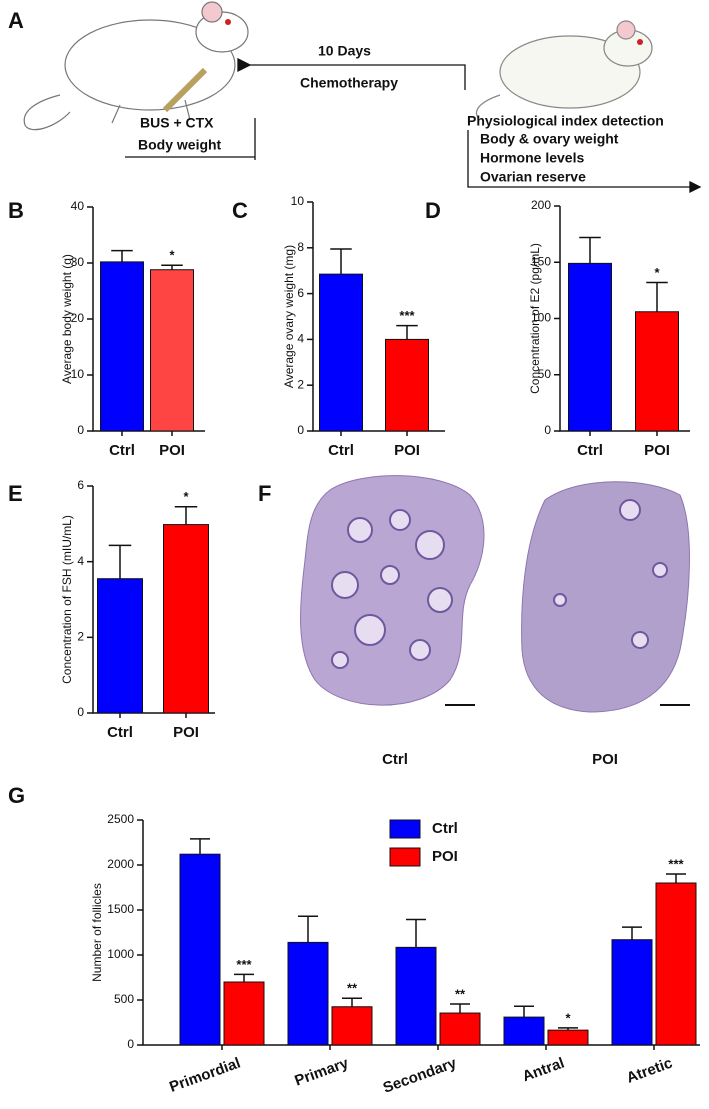  I want to click on panel-letter: G, so click(16, 795).